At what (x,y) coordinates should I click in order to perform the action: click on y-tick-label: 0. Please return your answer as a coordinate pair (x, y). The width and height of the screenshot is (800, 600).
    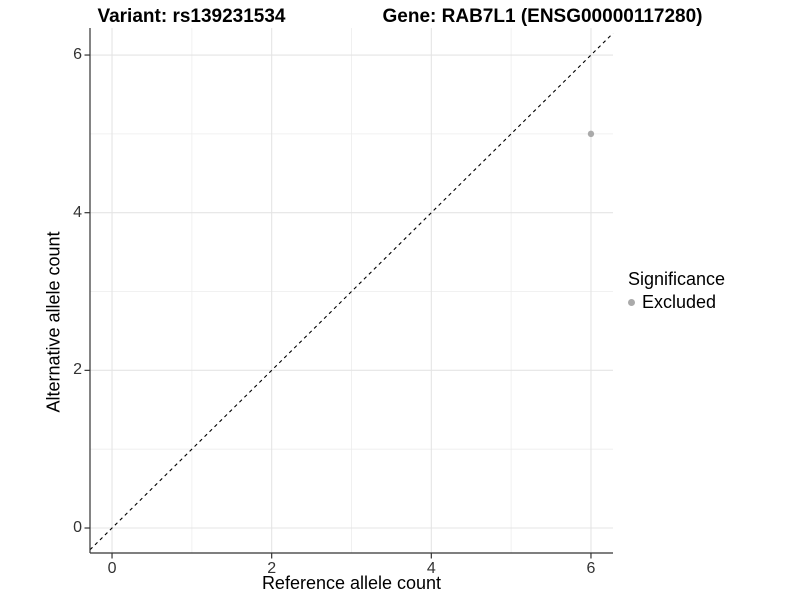
    Looking at the image, I should click on (77, 527).